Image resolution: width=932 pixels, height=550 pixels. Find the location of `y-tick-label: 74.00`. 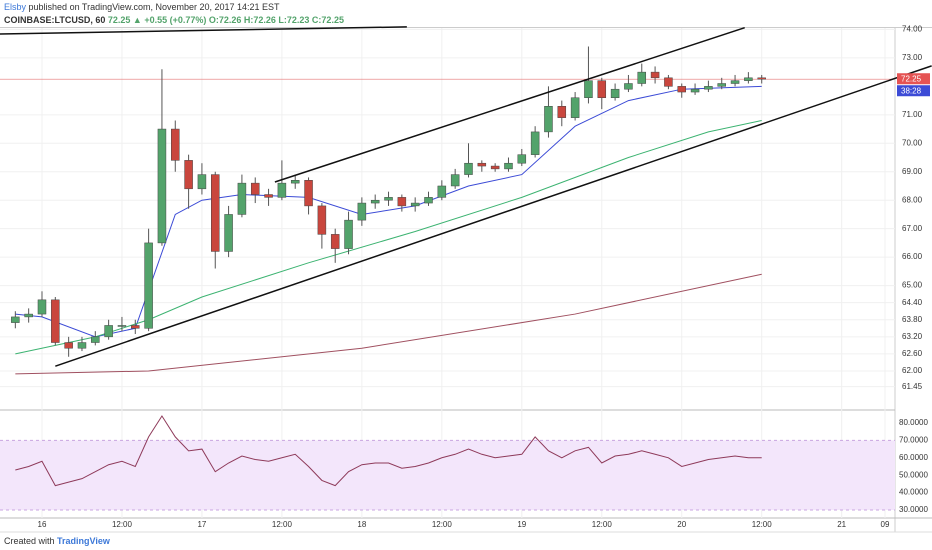

y-tick-label: 74.00 is located at coordinates (912, 29).